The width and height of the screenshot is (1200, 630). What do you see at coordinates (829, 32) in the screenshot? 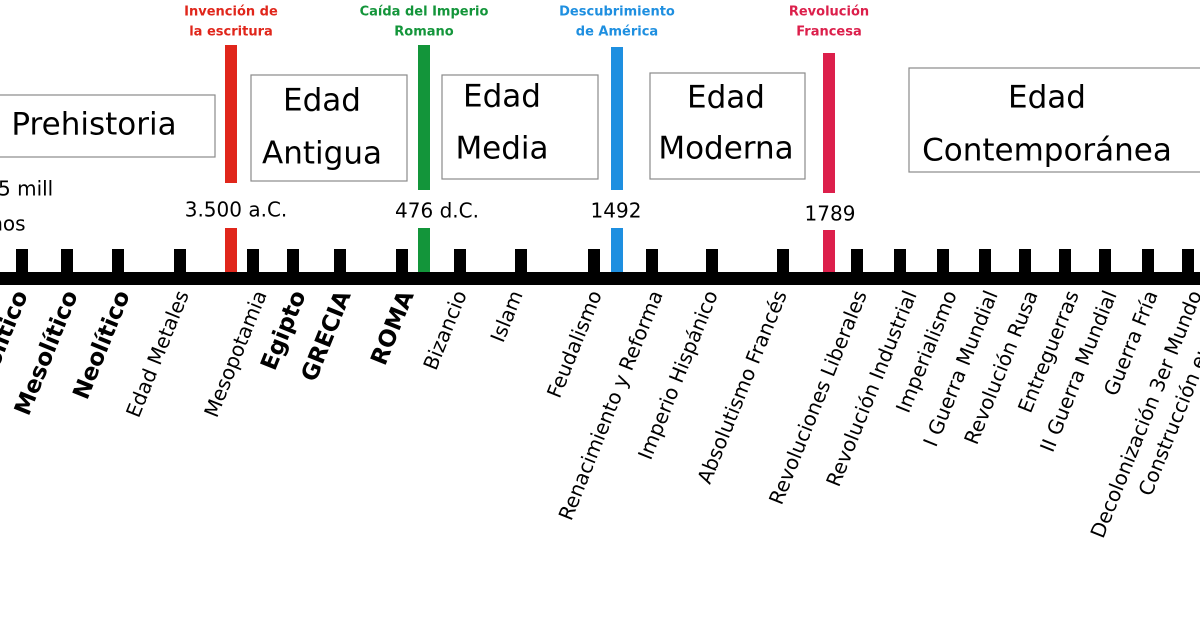
I see `milestone-label: Francesa` at bounding box center [829, 32].